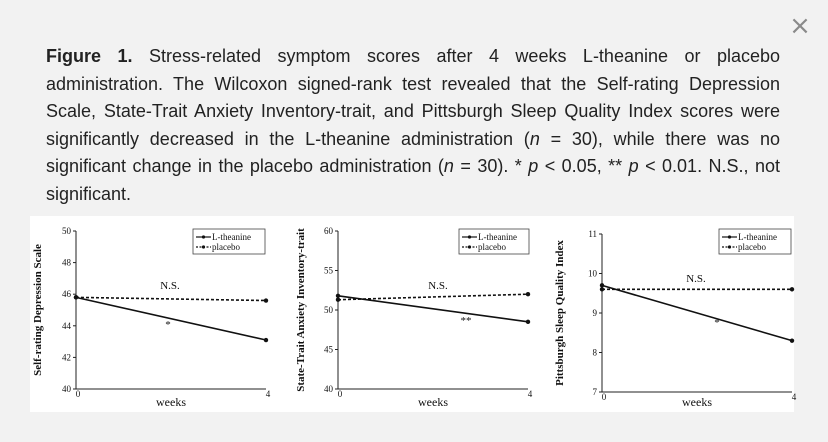  I want to click on caption-text: < 0.01. N.S., not significant., so click(413, 180).